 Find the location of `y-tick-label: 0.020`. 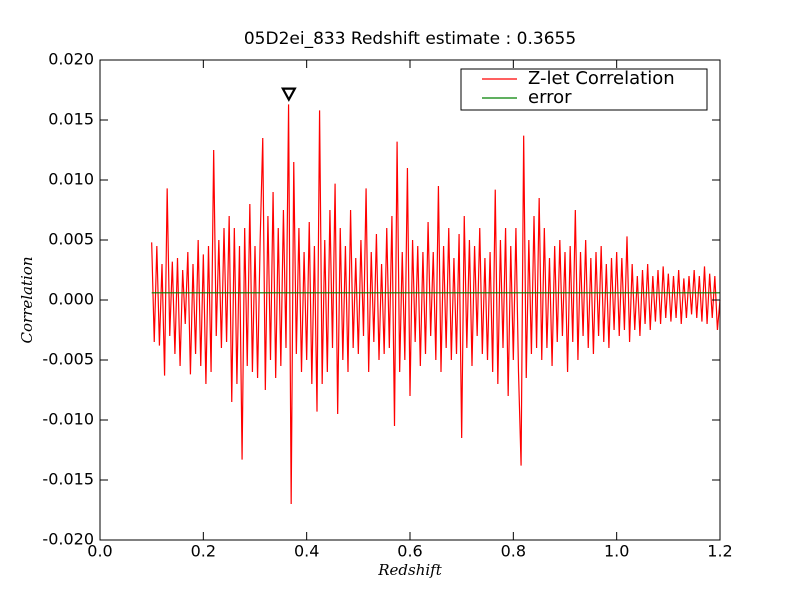

y-tick-label: 0.020 is located at coordinates (71, 59).